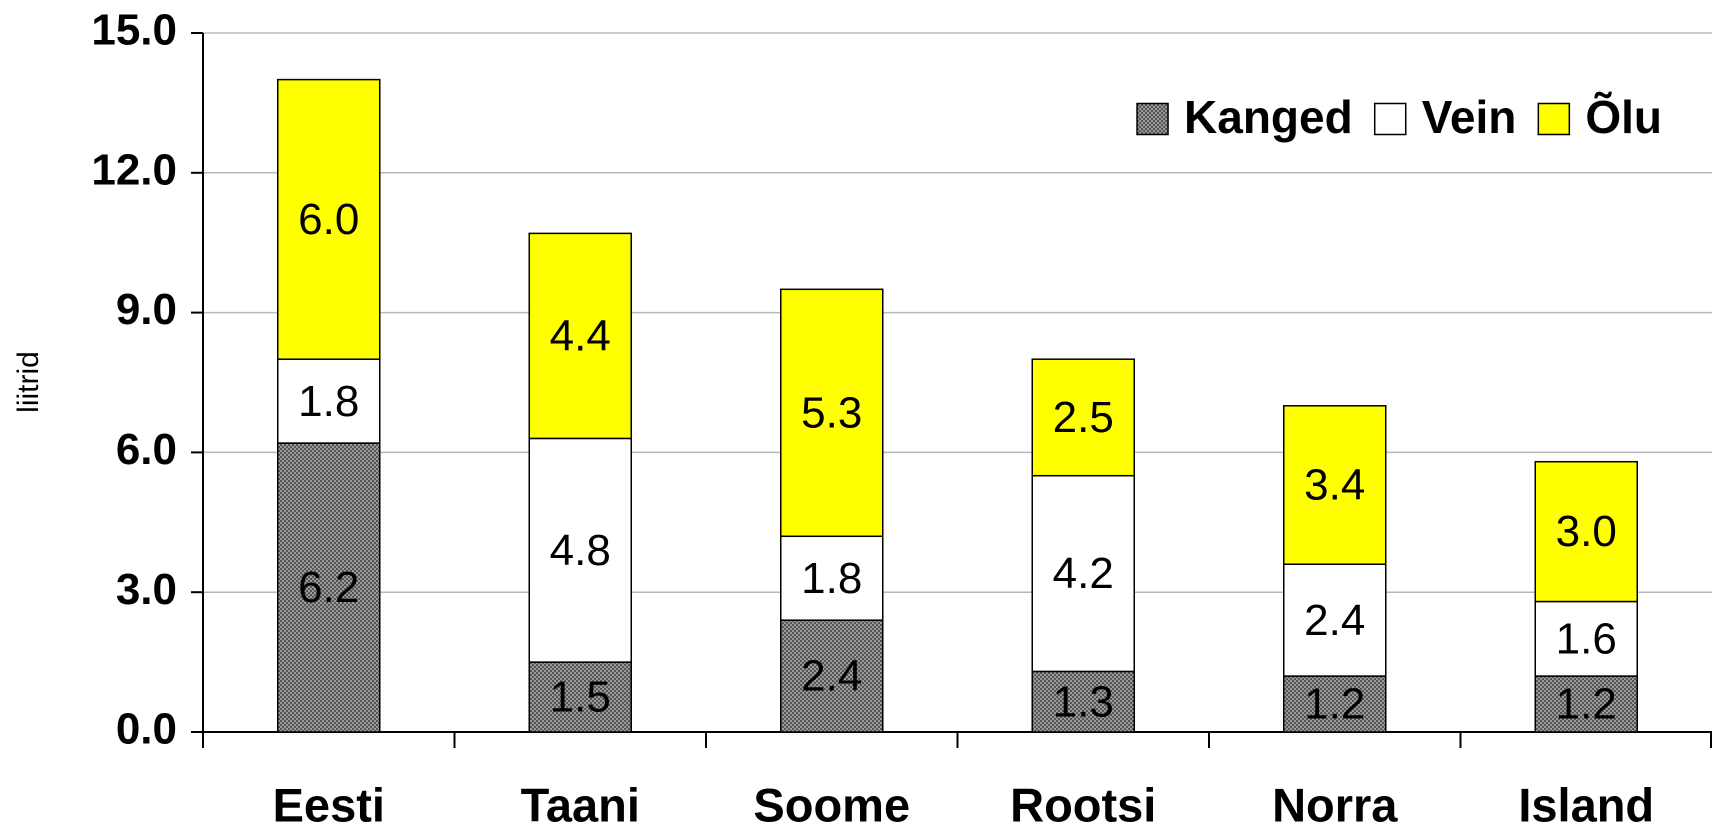 This screenshot has height=831, width=1712. What do you see at coordinates (1335, 804) in the screenshot?
I see `x-tick-label: Norra` at bounding box center [1335, 804].